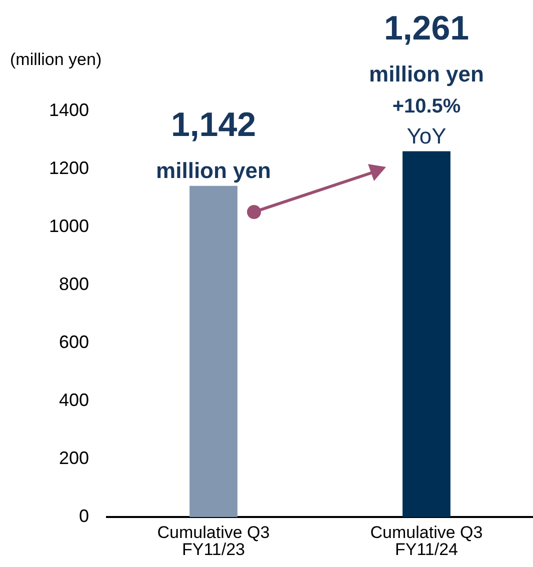  What do you see at coordinates (213, 125) in the screenshot?
I see `data-label: 1,142` at bounding box center [213, 125].